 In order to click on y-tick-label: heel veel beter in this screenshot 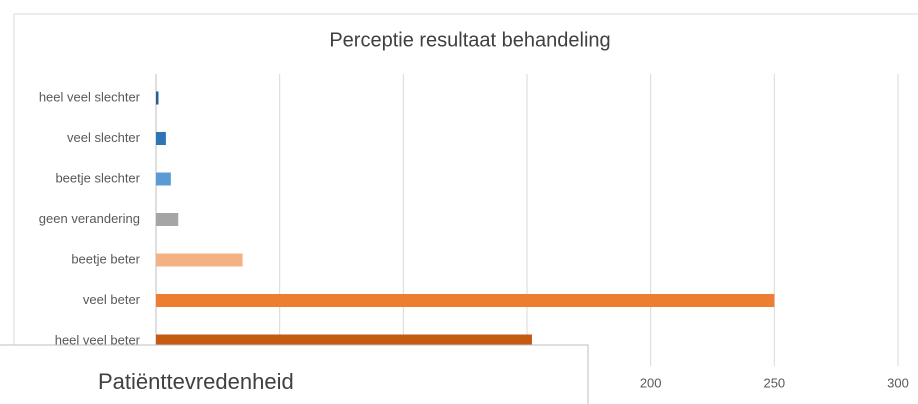, I will do `click(98, 339)`.